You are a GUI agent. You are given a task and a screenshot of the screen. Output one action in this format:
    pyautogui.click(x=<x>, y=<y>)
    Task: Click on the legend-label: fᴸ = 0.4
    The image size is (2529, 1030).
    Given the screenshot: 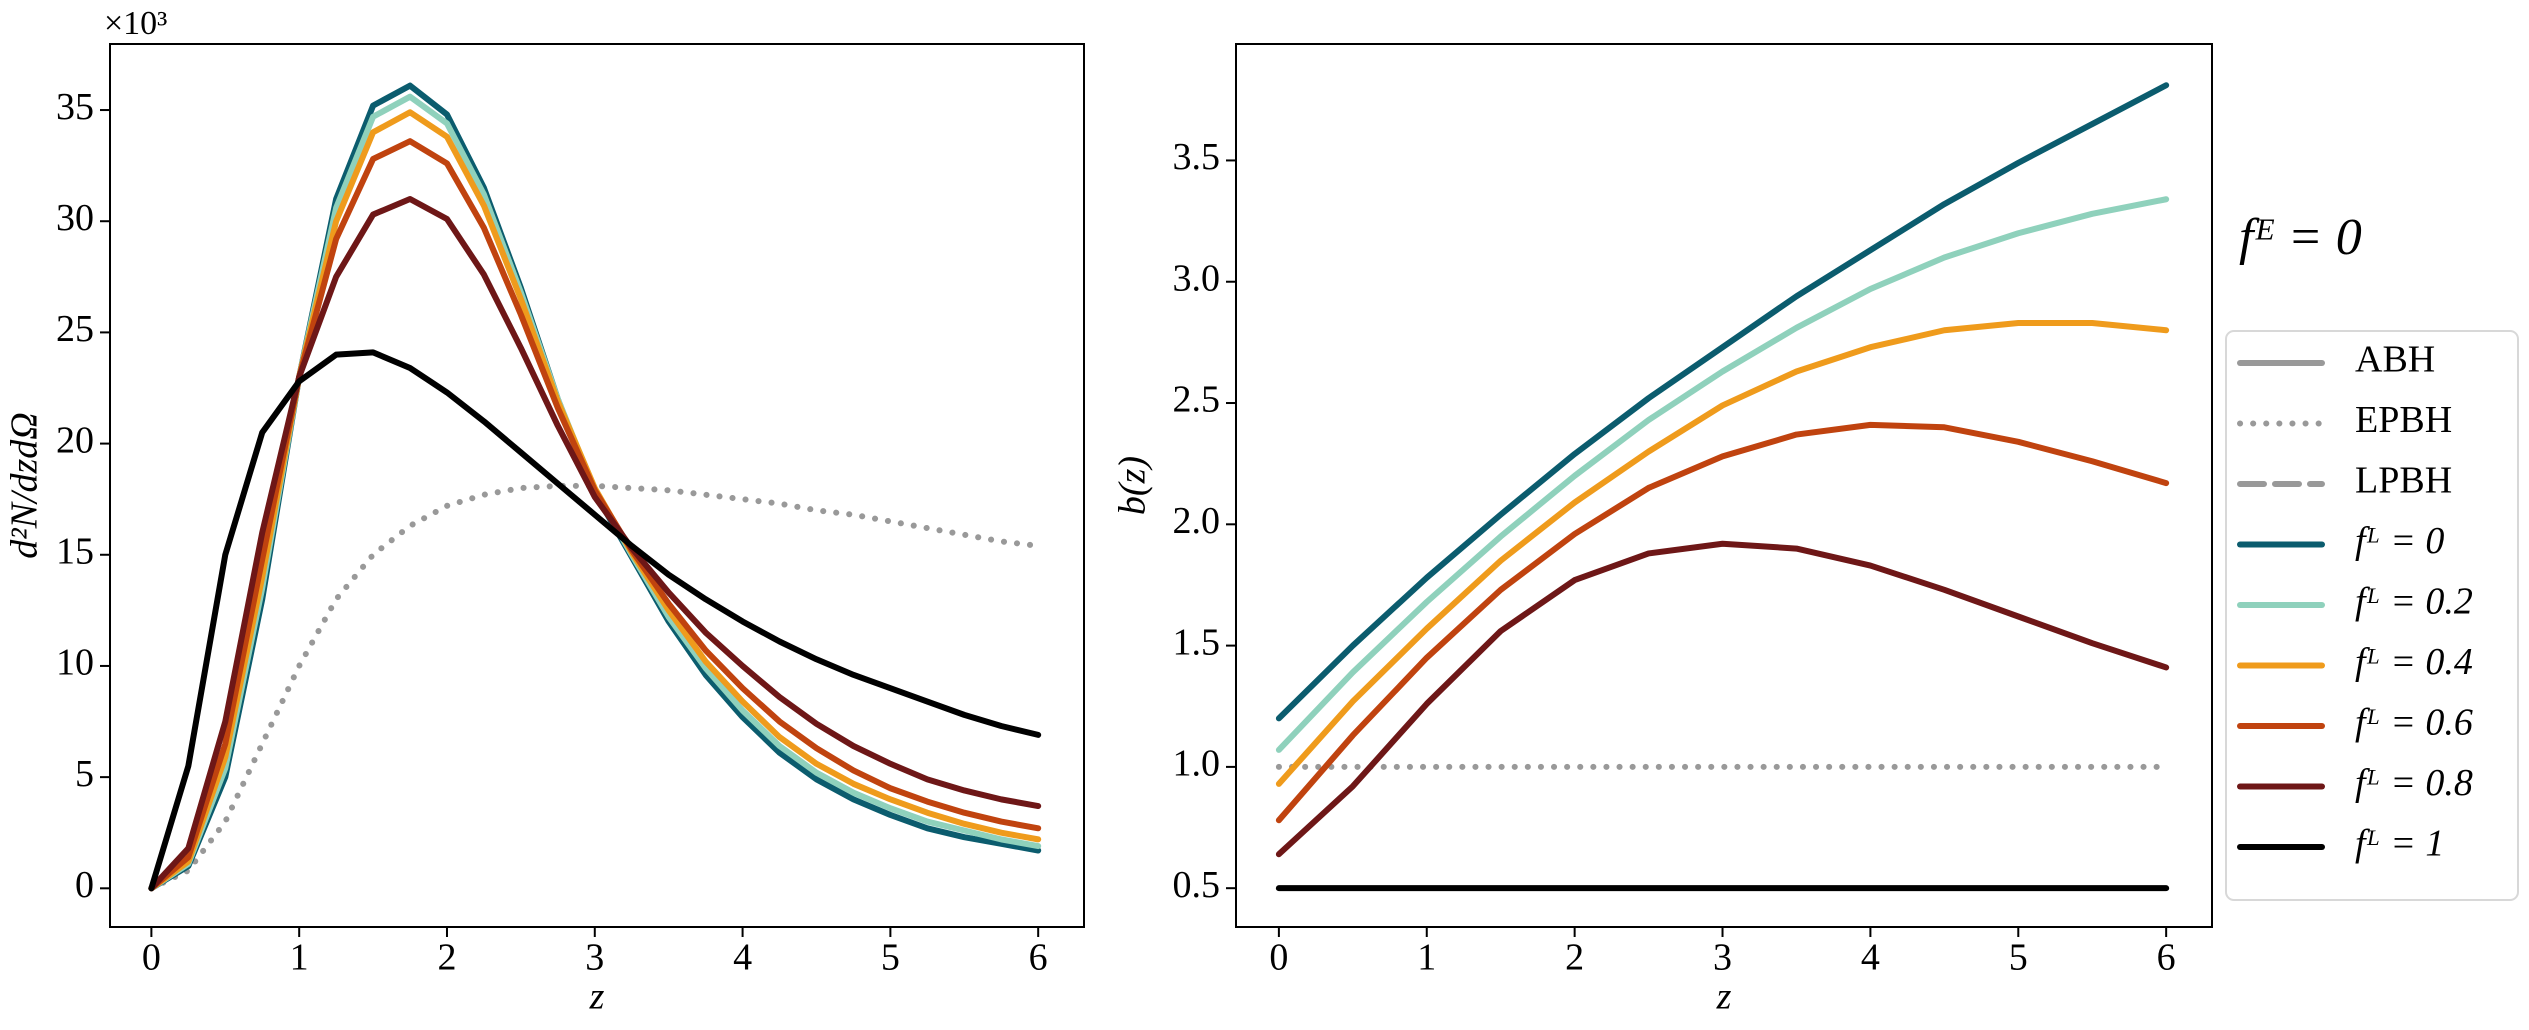 What is the action you would take?
    pyautogui.click(x=2414, y=662)
    